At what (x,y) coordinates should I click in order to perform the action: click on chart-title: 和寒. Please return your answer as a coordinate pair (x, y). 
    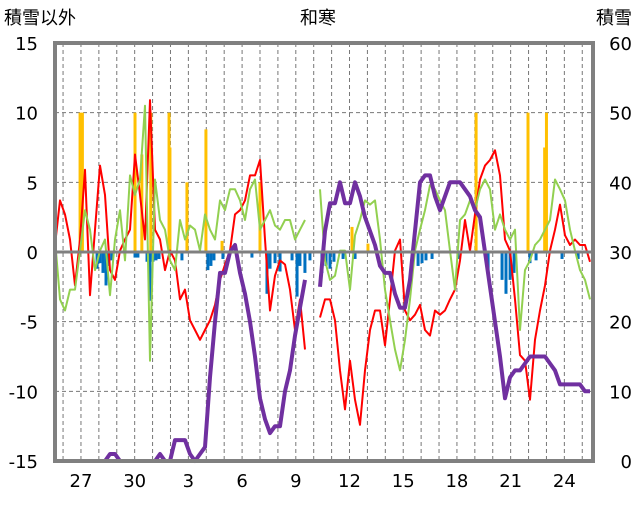
    Looking at the image, I should click on (318, 18).